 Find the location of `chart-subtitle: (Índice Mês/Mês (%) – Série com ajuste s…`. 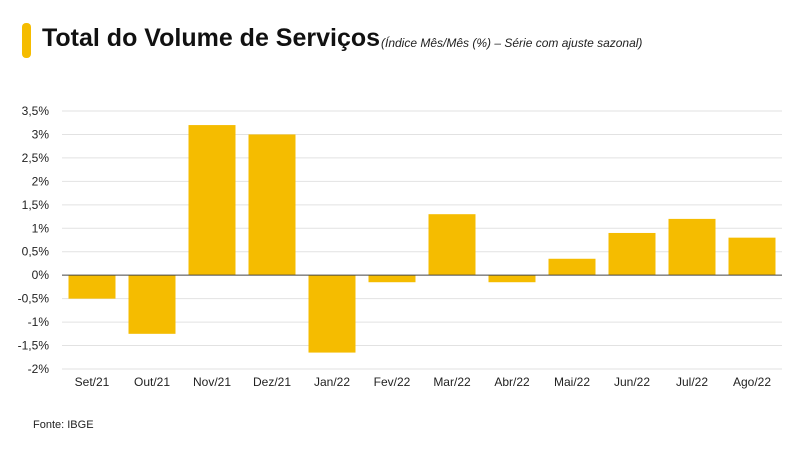

chart-subtitle: (Índice Mês/Mês (%) – Série com ajuste s… is located at coordinates (512, 43).